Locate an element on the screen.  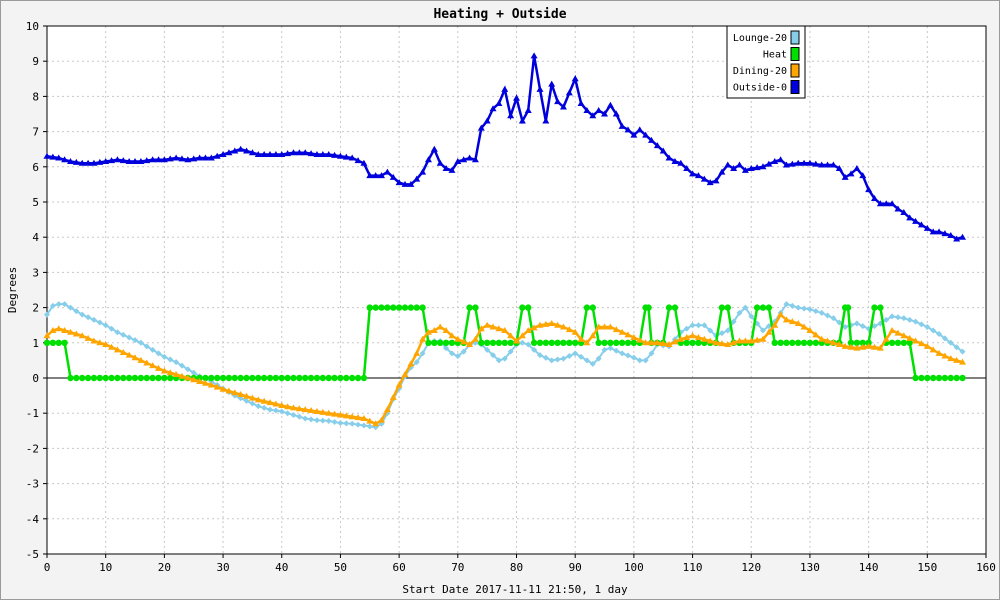
x-tick-label: 80 is located at coordinates (516, 567).